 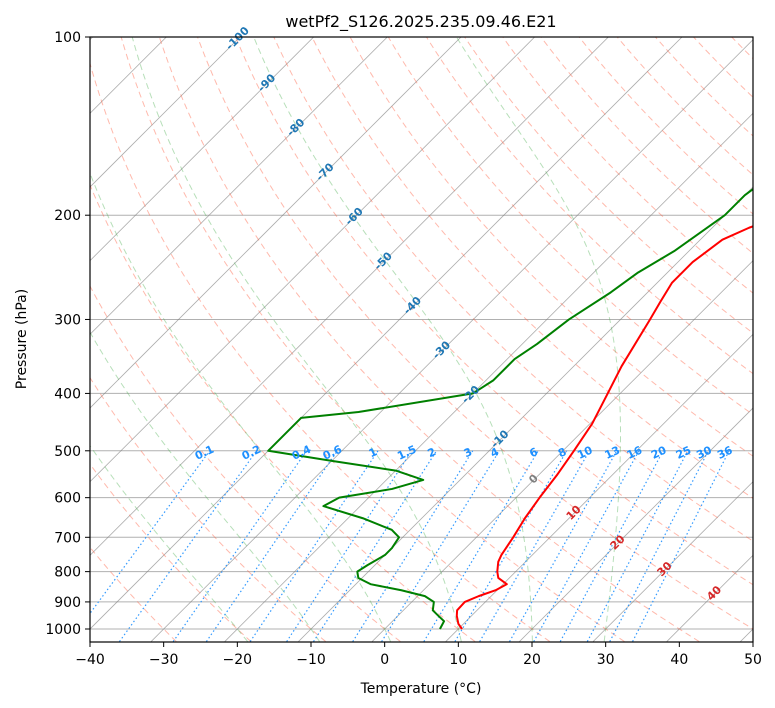 What do you see at coordinates (725, 452) in the screenshot?
I see `mixing-ratio-label: 36` at bounding box center [725, 452].